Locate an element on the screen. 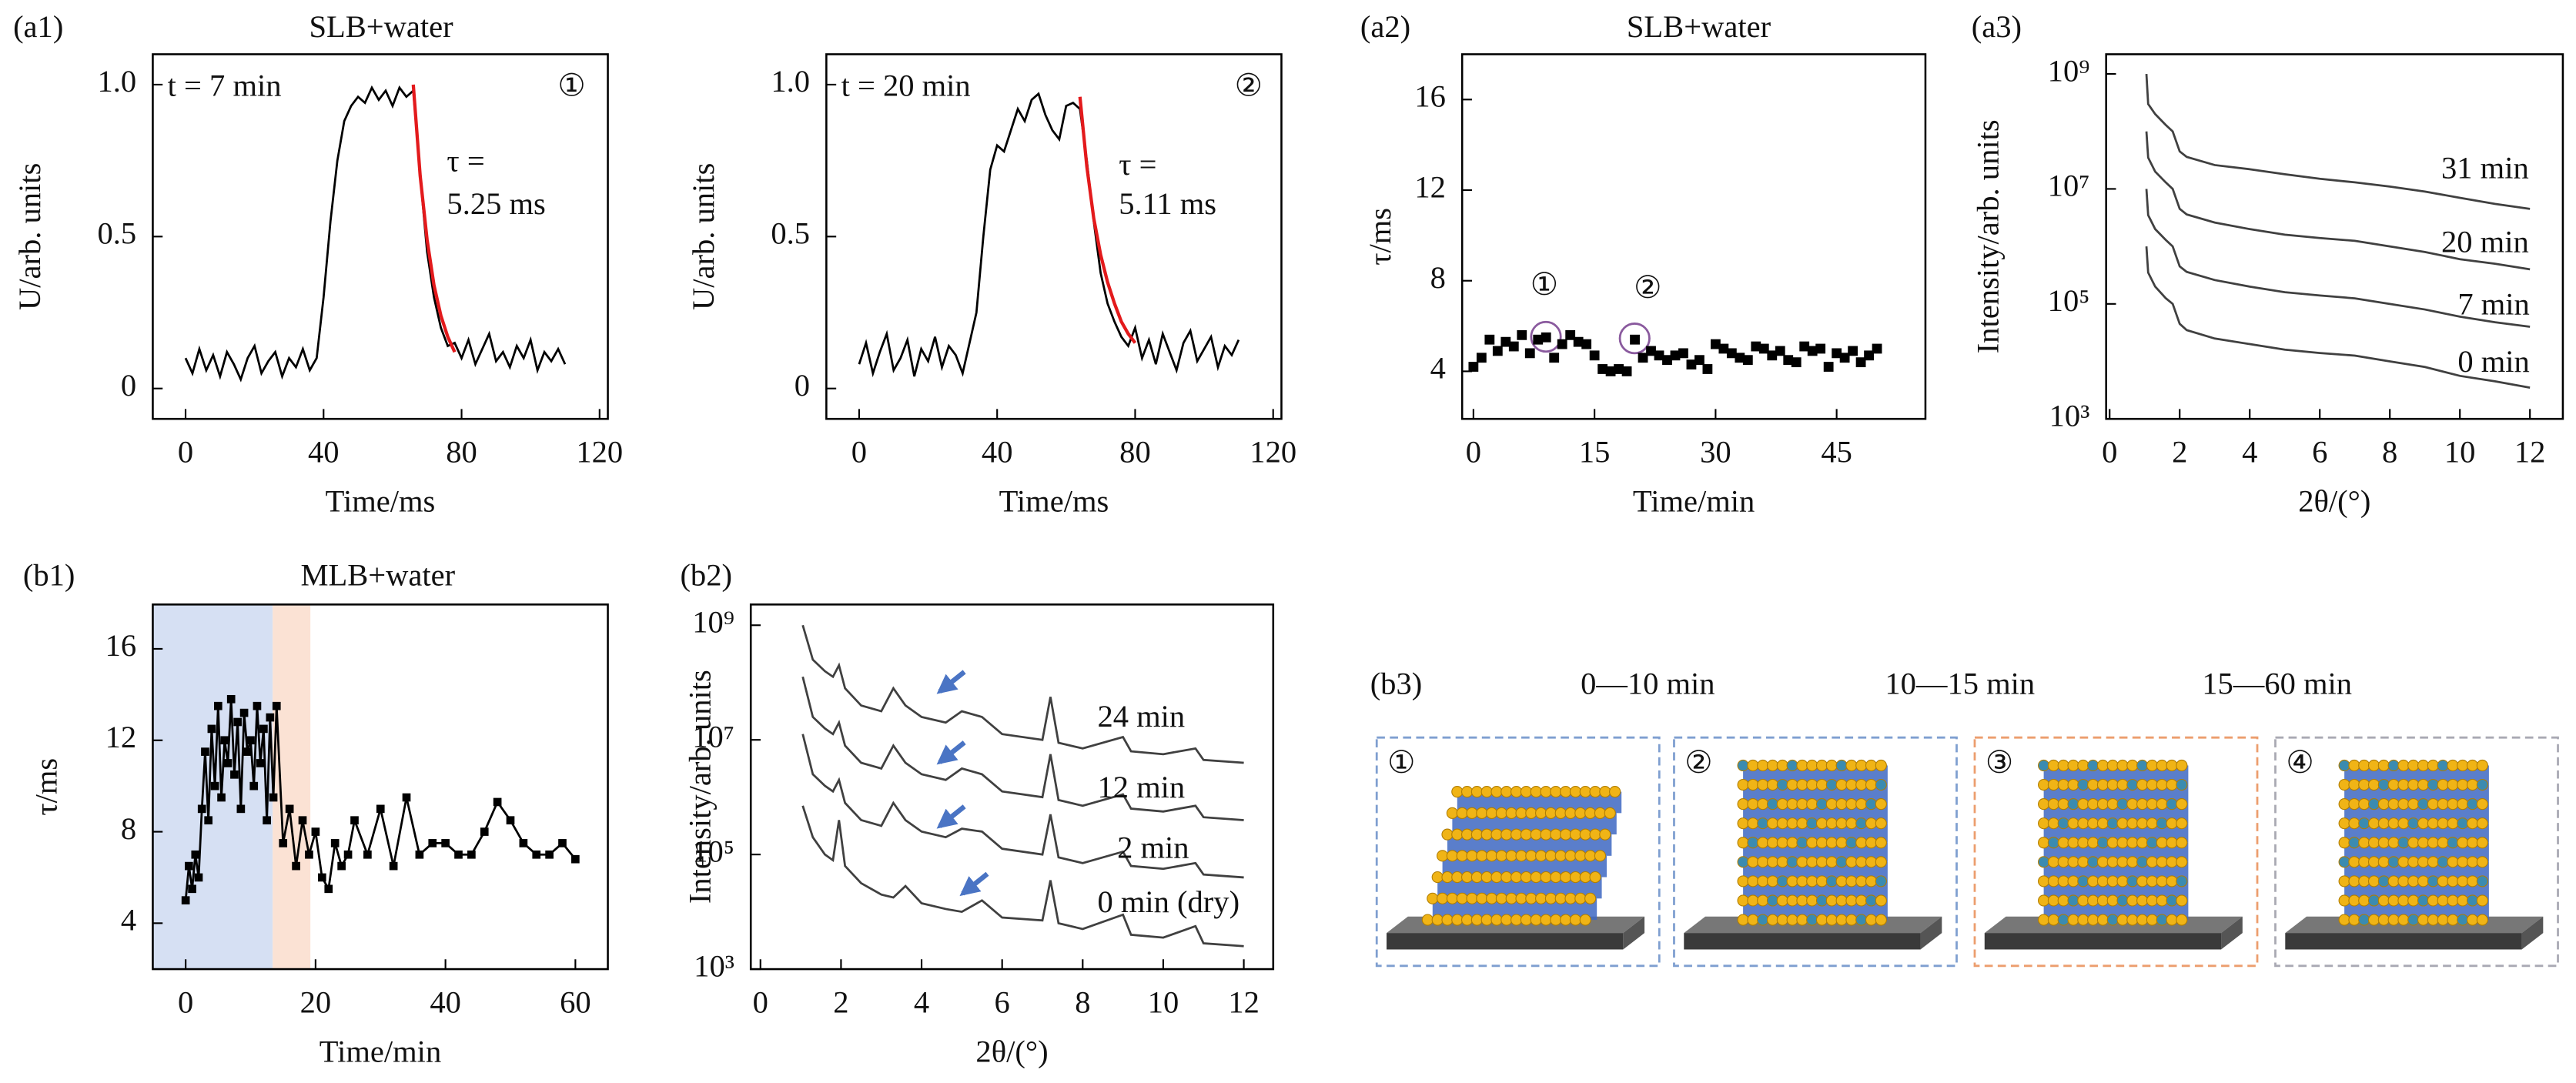 This screenshot has height=1083, width=2576. highlight-circle is located at coordinates (1634, 339).